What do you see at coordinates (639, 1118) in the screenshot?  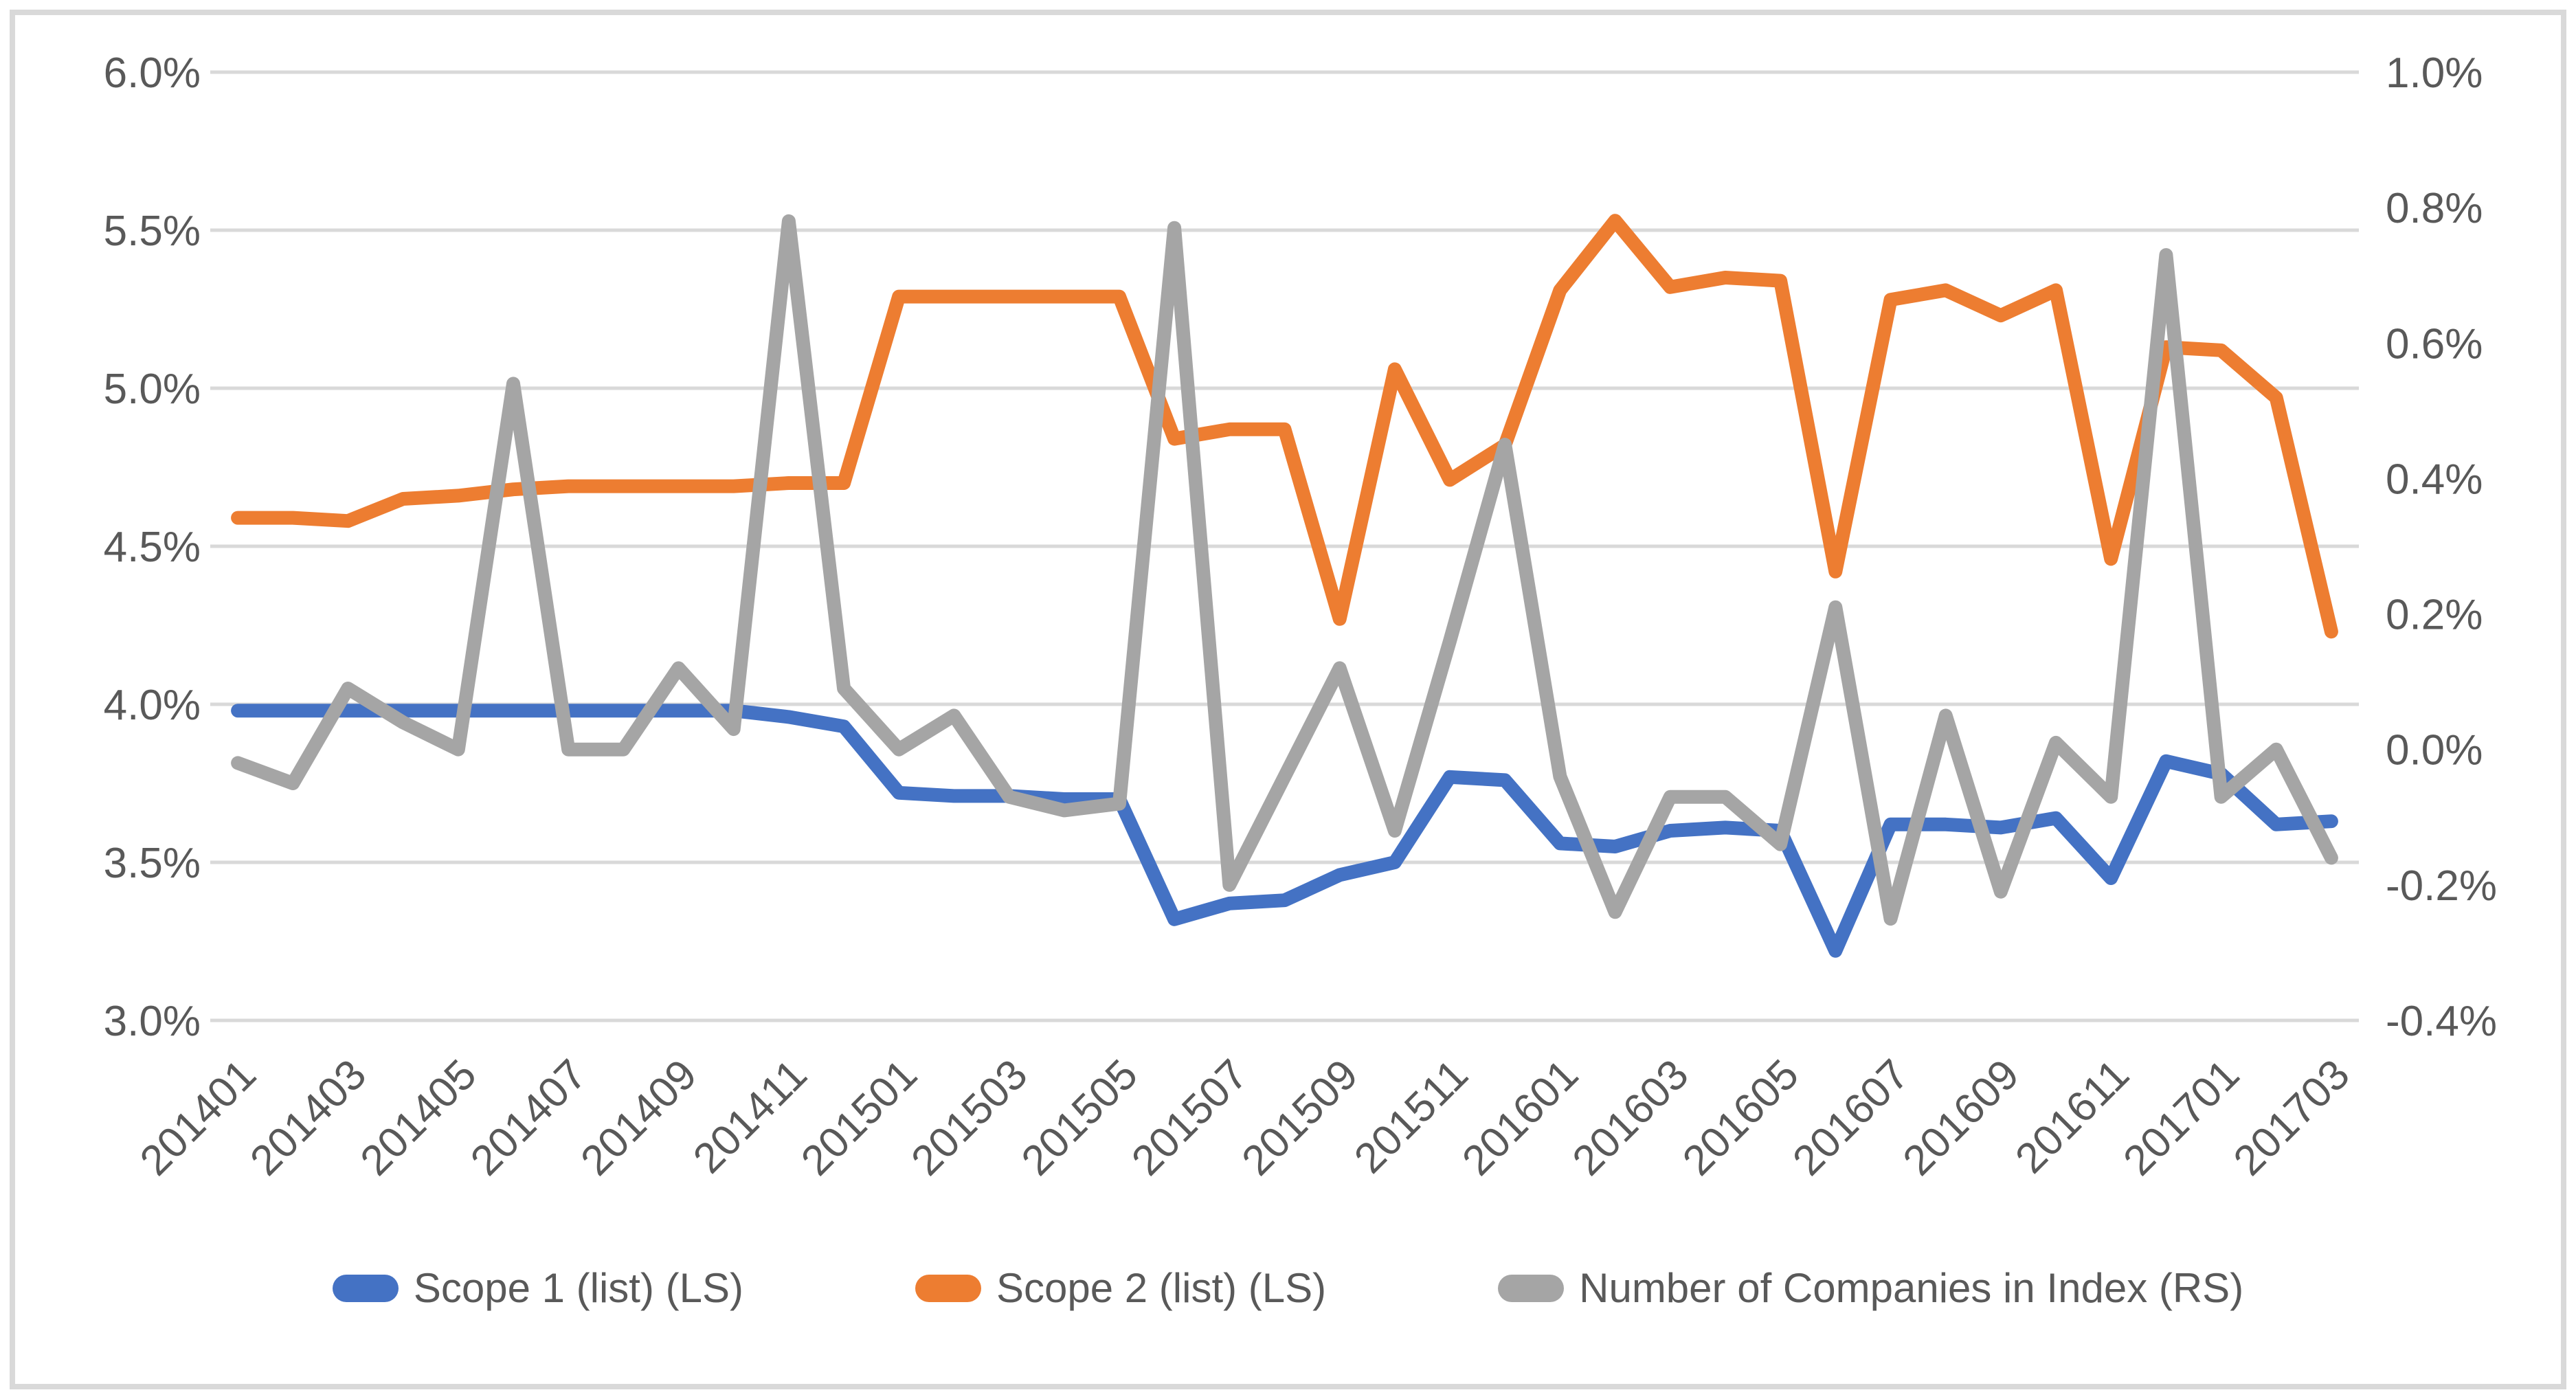 I see `x-axis-tick-label: 201409` at bounding box center [639, 1118].